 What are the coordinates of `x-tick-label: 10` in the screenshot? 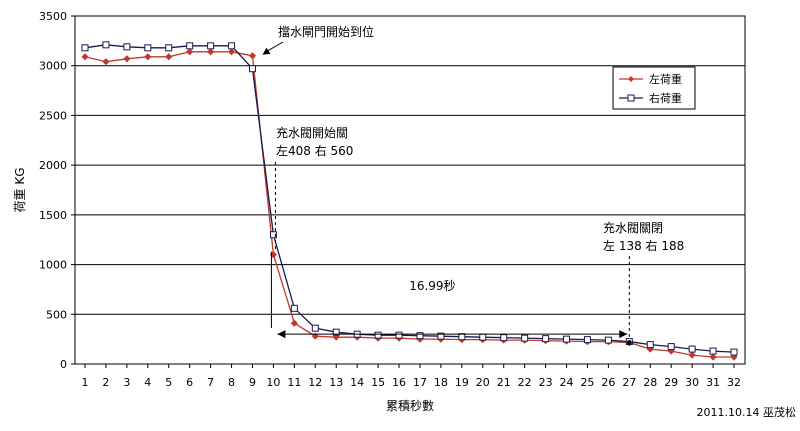 It's located at (273, 382).